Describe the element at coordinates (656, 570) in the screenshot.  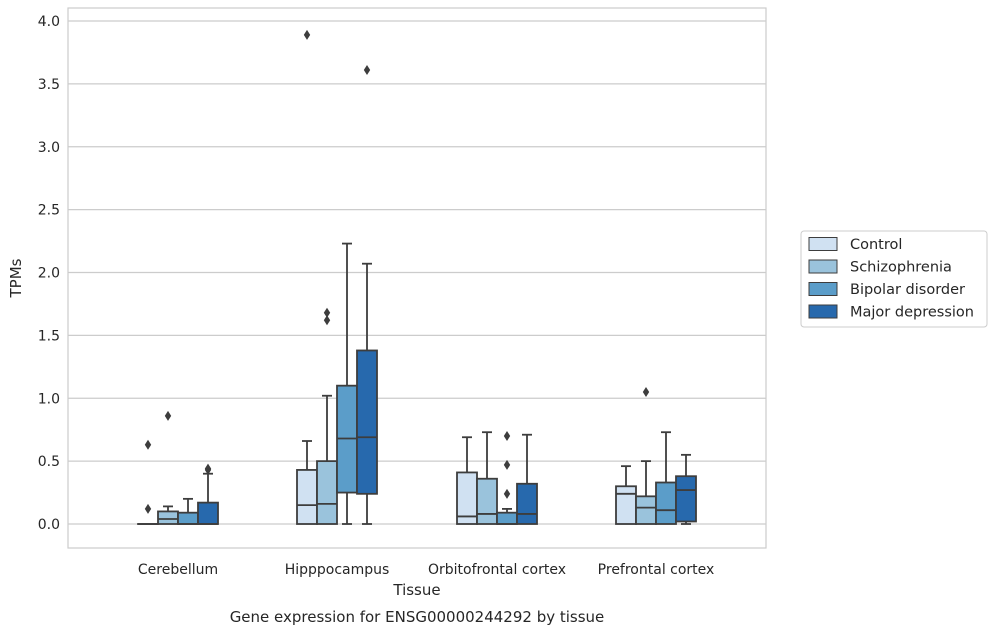
I see `x-tick-label: Prefrontal cortex` at that location.